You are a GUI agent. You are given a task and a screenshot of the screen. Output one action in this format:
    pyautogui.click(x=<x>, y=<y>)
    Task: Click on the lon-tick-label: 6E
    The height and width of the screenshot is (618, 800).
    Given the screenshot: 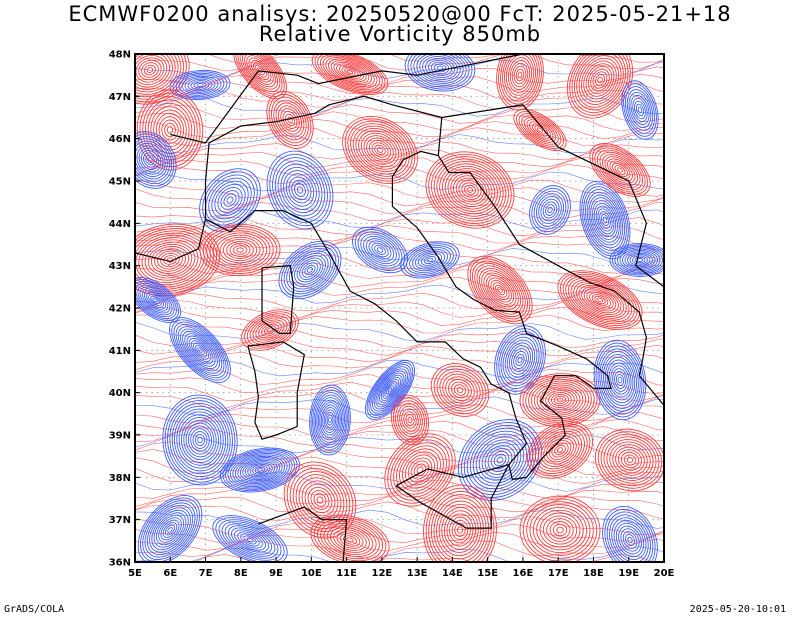 What is the action you would take?
    pyautogui.click(x=170, y=573)
    